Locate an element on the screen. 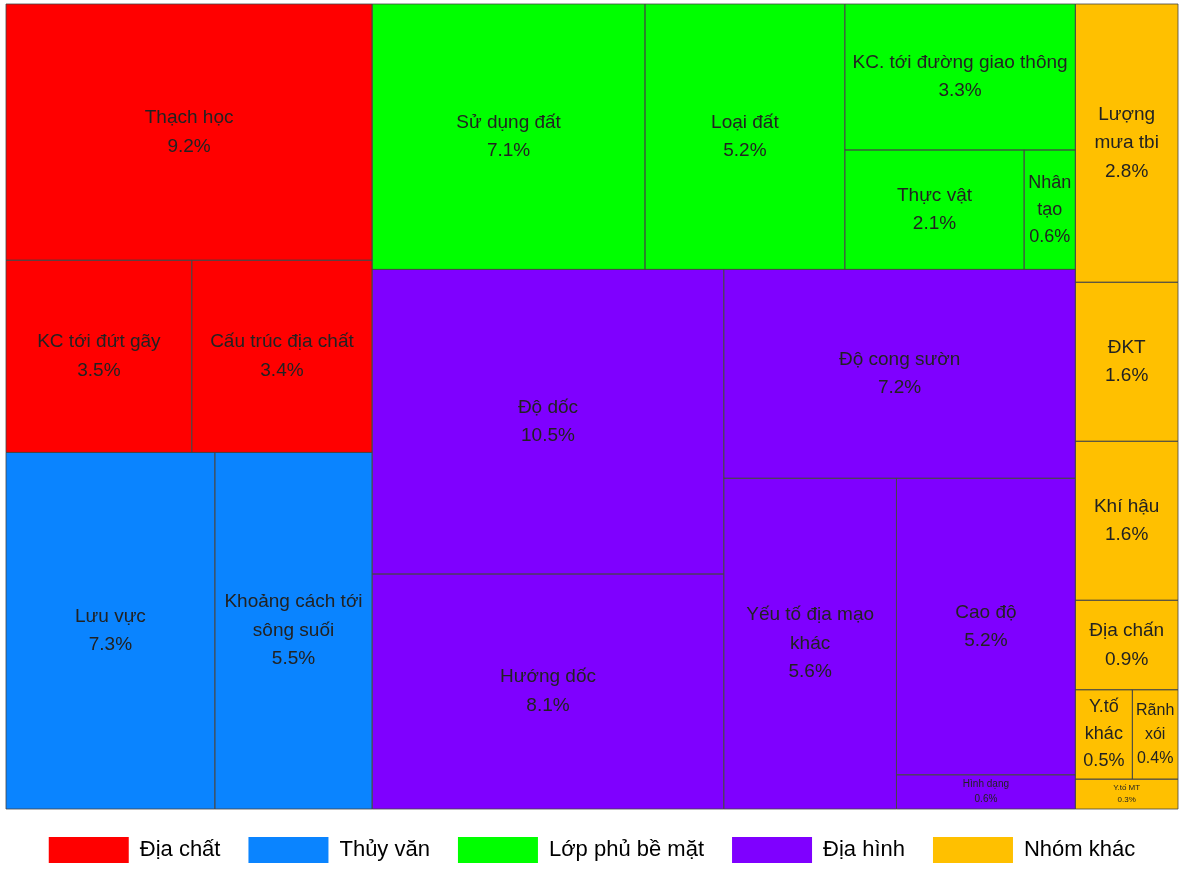 The height and width of the screenshot is (877, 1180). category-label: Cao độ is located at coordinates (986, 611).